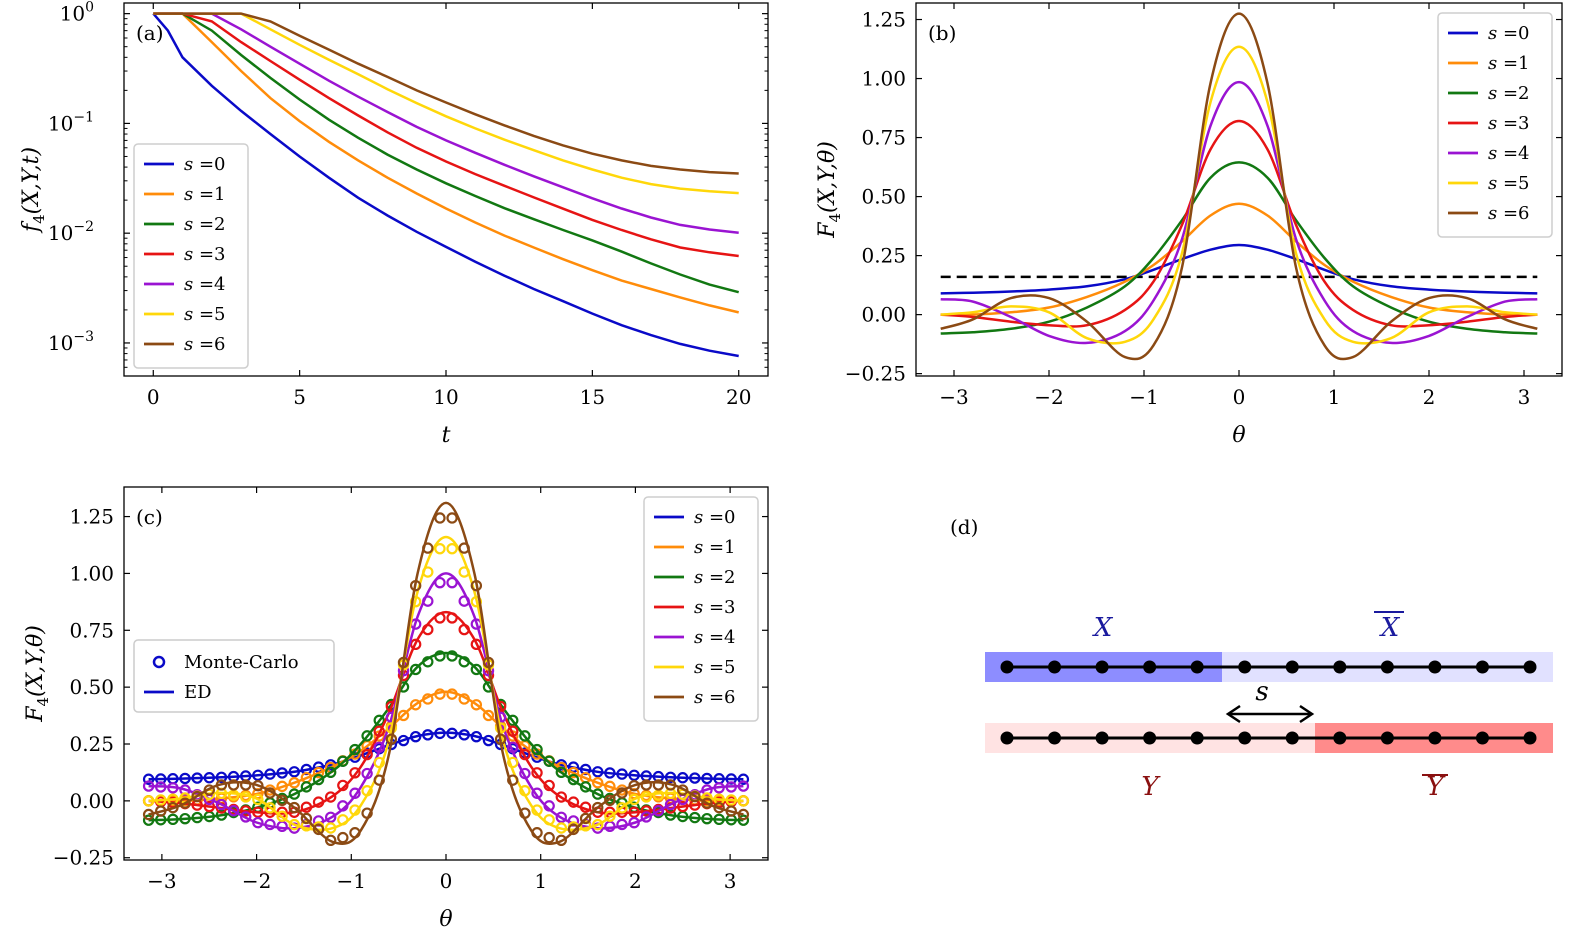  What do you see at coordinates (1509, 213) in the screenshot?
I see `legend-entry: s =6` at bounding box center [1509, 213].